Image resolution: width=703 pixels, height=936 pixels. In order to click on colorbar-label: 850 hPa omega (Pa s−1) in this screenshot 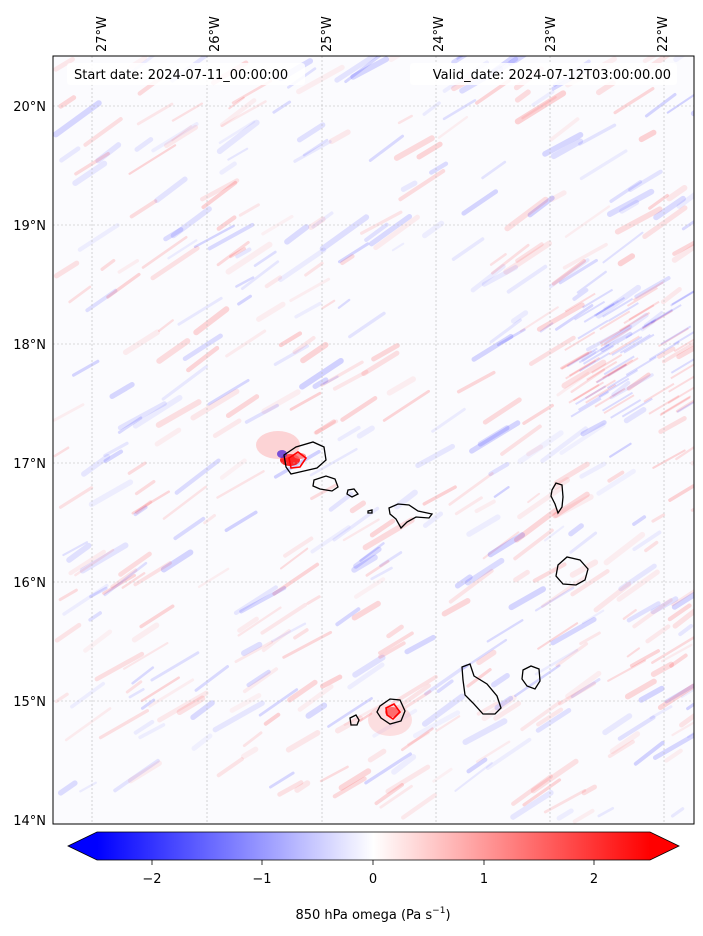, I will do `click(372, 914)`.